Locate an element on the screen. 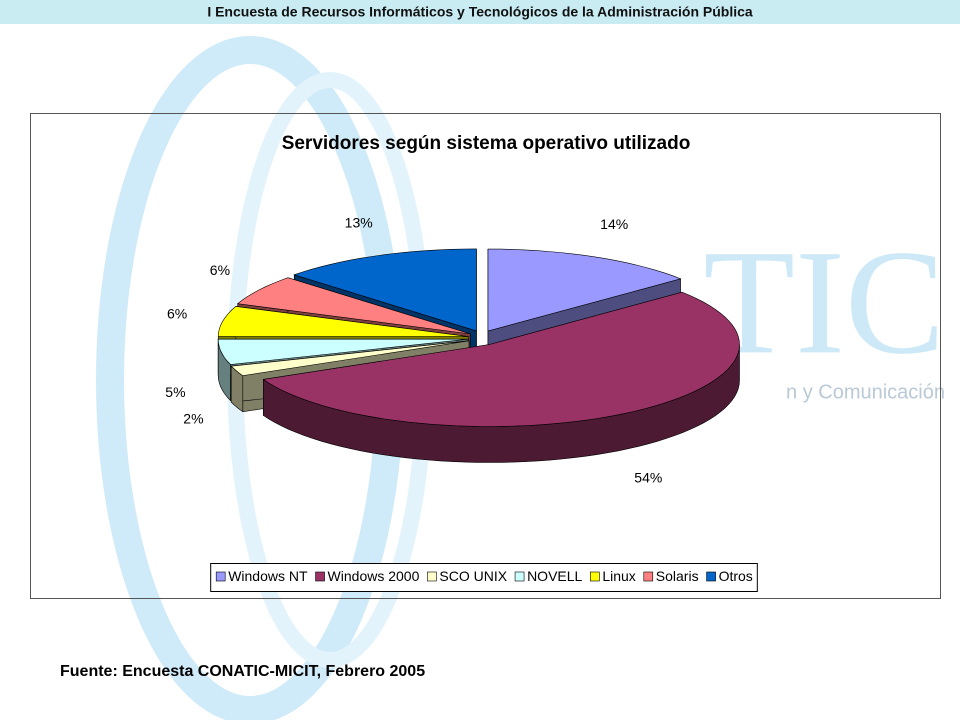 The width and height of the screenshot is (960, 720). legend-label: Windows 2000 is located at coordinates (374, 576).